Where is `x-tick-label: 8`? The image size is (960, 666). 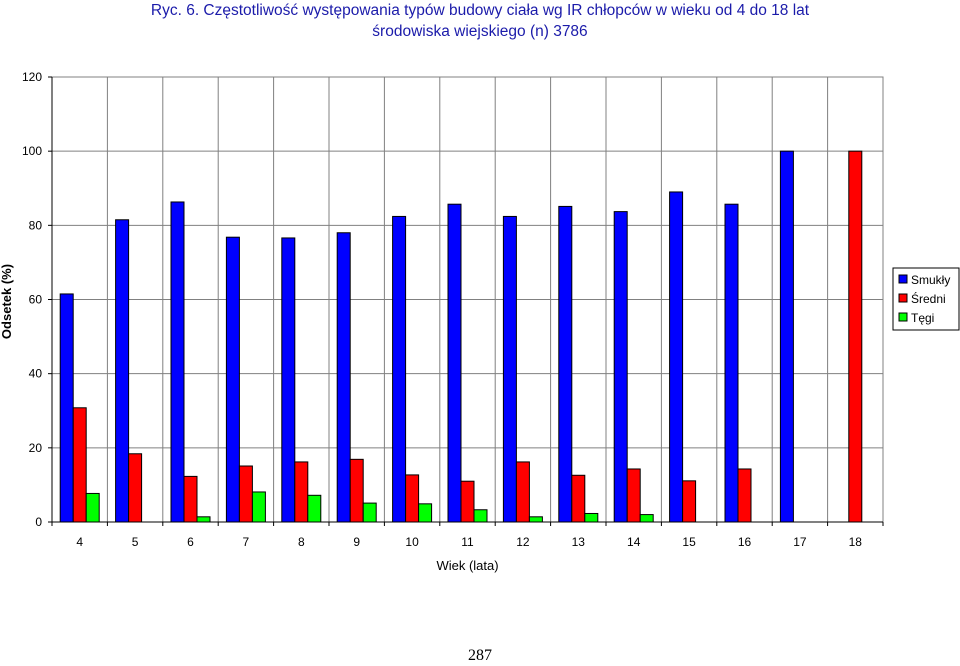 x-tick-label: 8 is located at coordinates (301, 542).